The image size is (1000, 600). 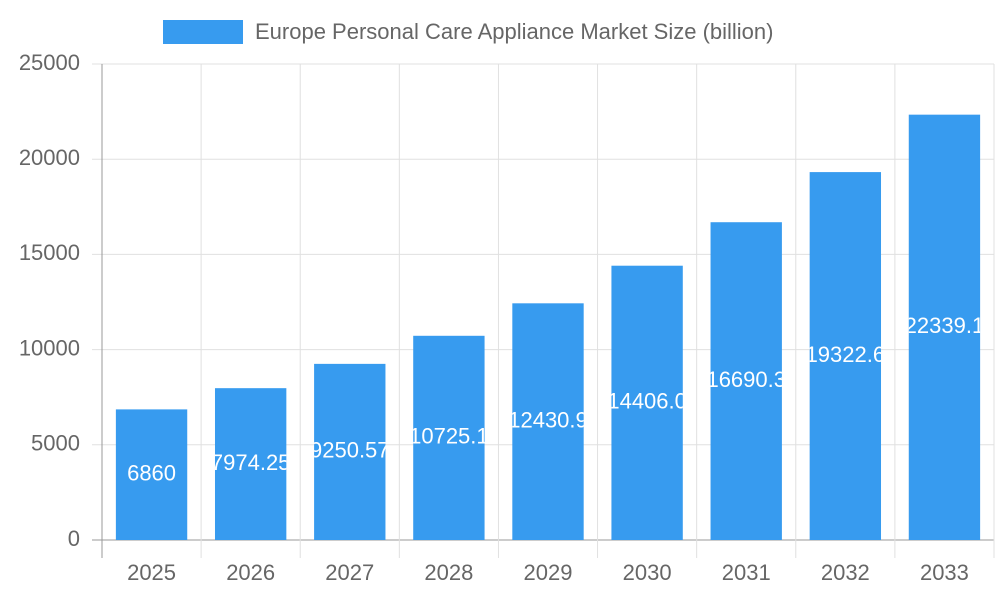 I want to click on x-tick-label: 2025, so click(x=151, y=572).